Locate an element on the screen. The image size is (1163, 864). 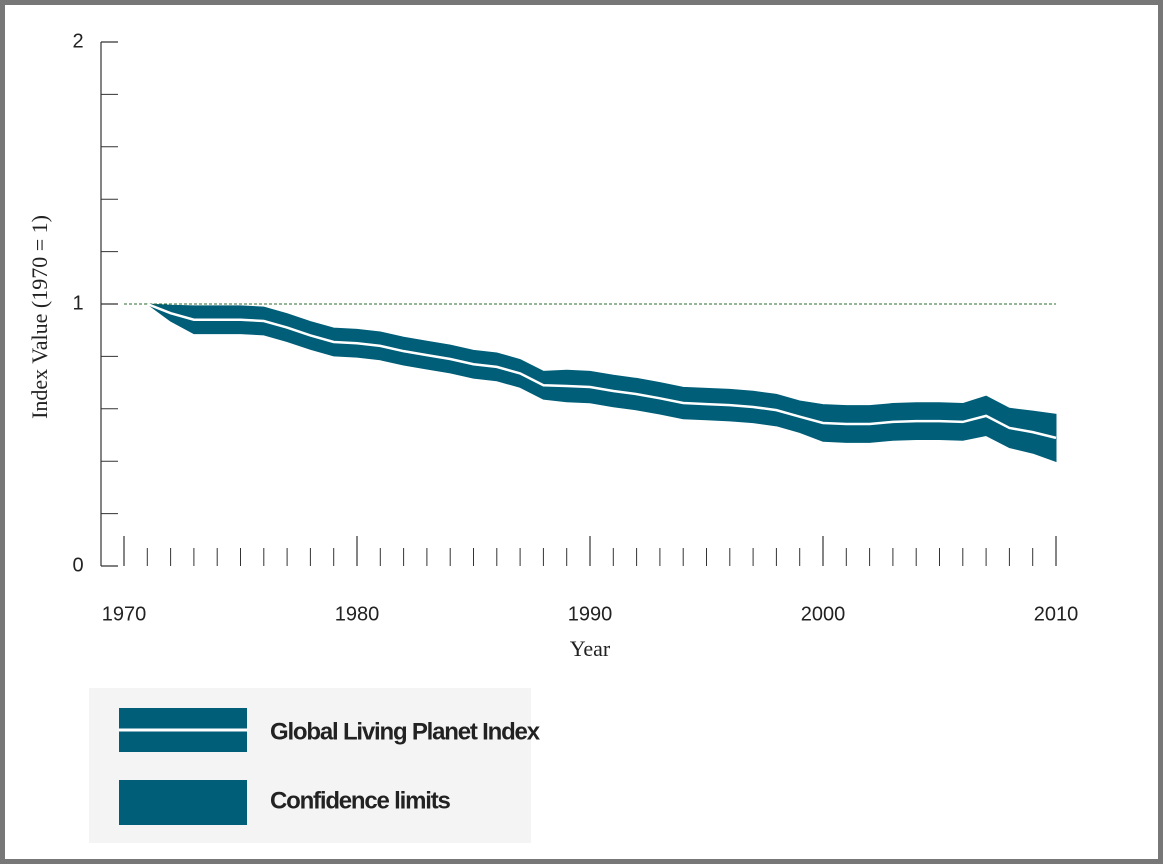
legend-label: Confidence limits is located at coordinates (360, 800).